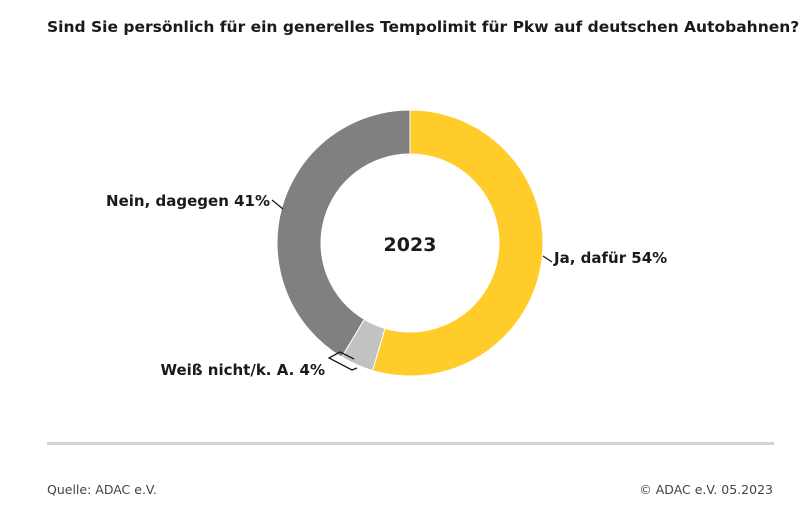  Describe the element at coordinates (102, 489) in the screenshot. I see `source-note: Quelle: ADAC e.V.` at that location.